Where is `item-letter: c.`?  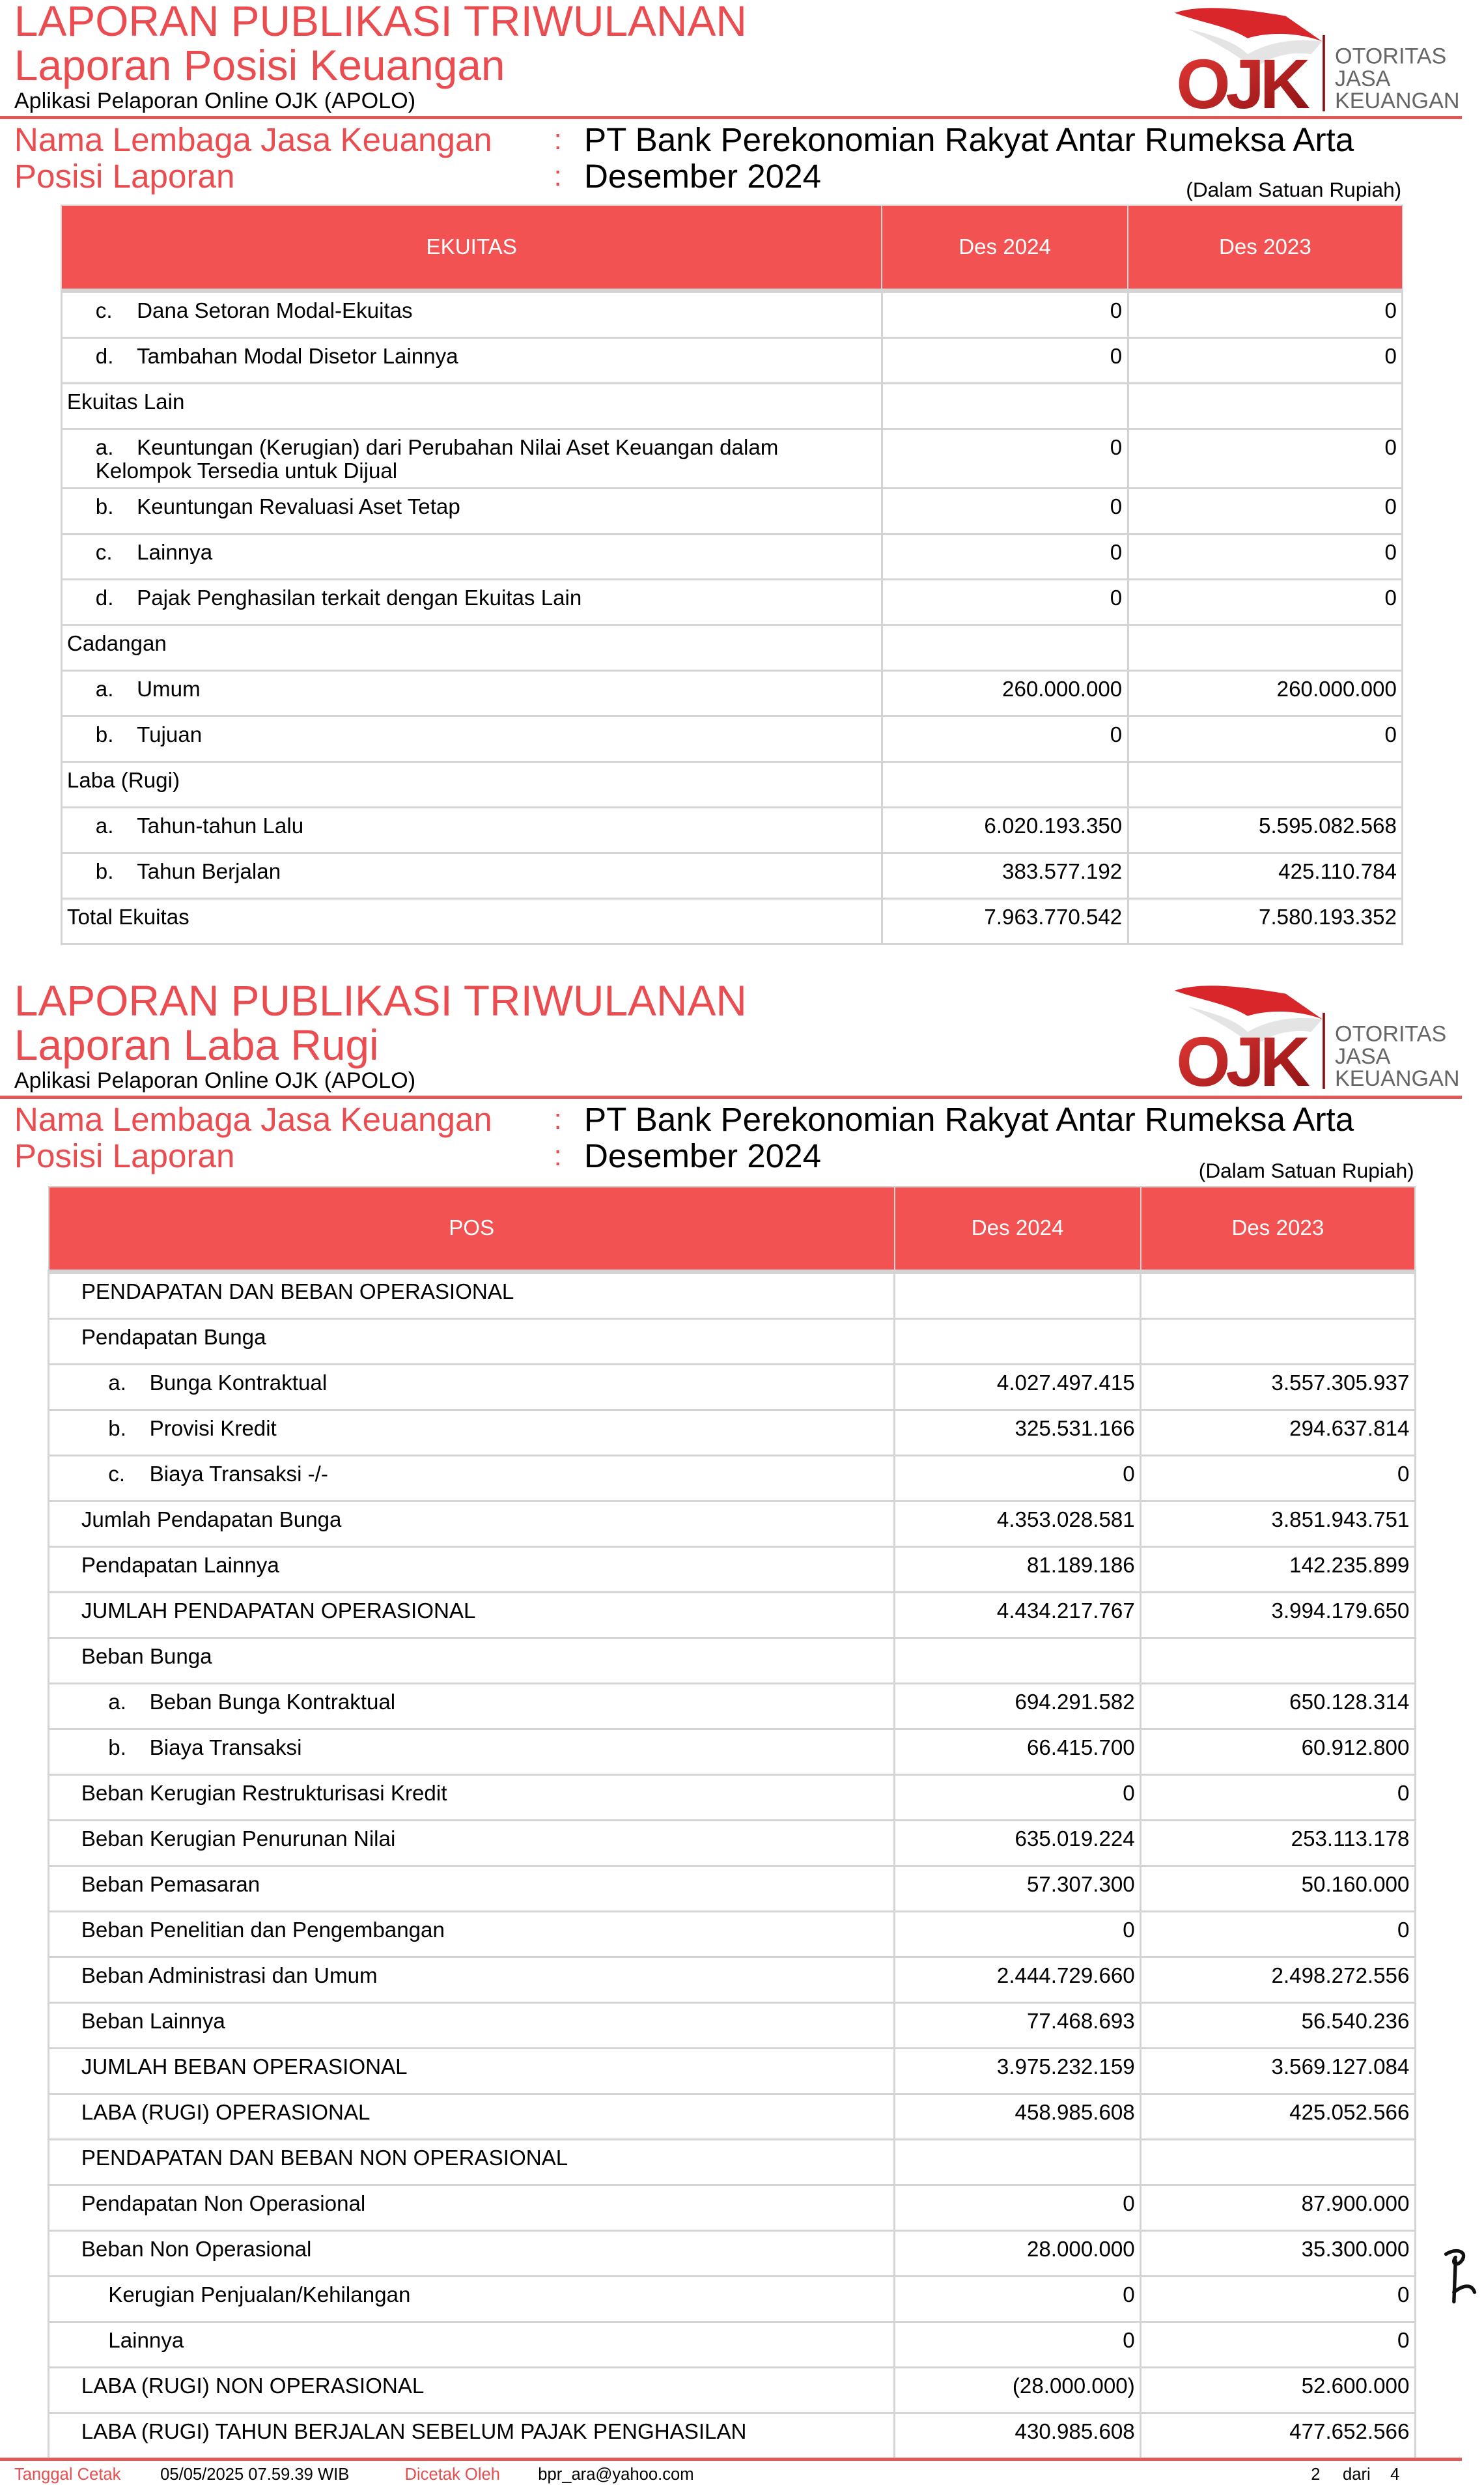
item-letter: c. is located at coordinates (104, 310).